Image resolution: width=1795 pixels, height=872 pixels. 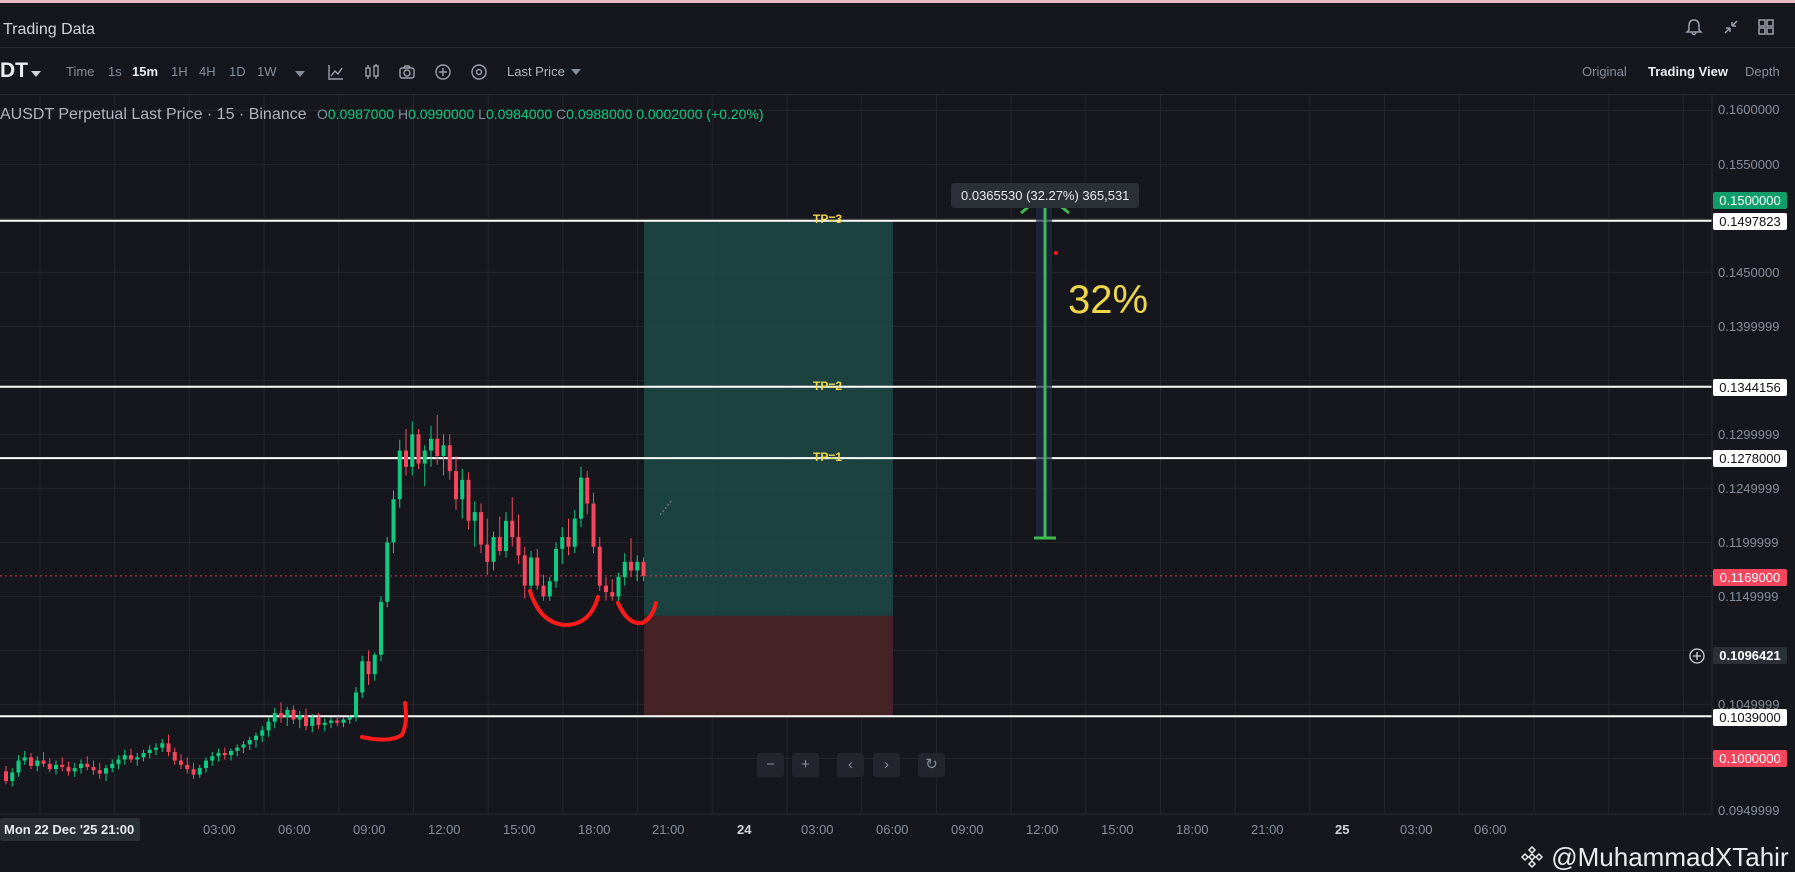 I want to click on time-axis-label: 18:00, so click(x=1192, y=829).